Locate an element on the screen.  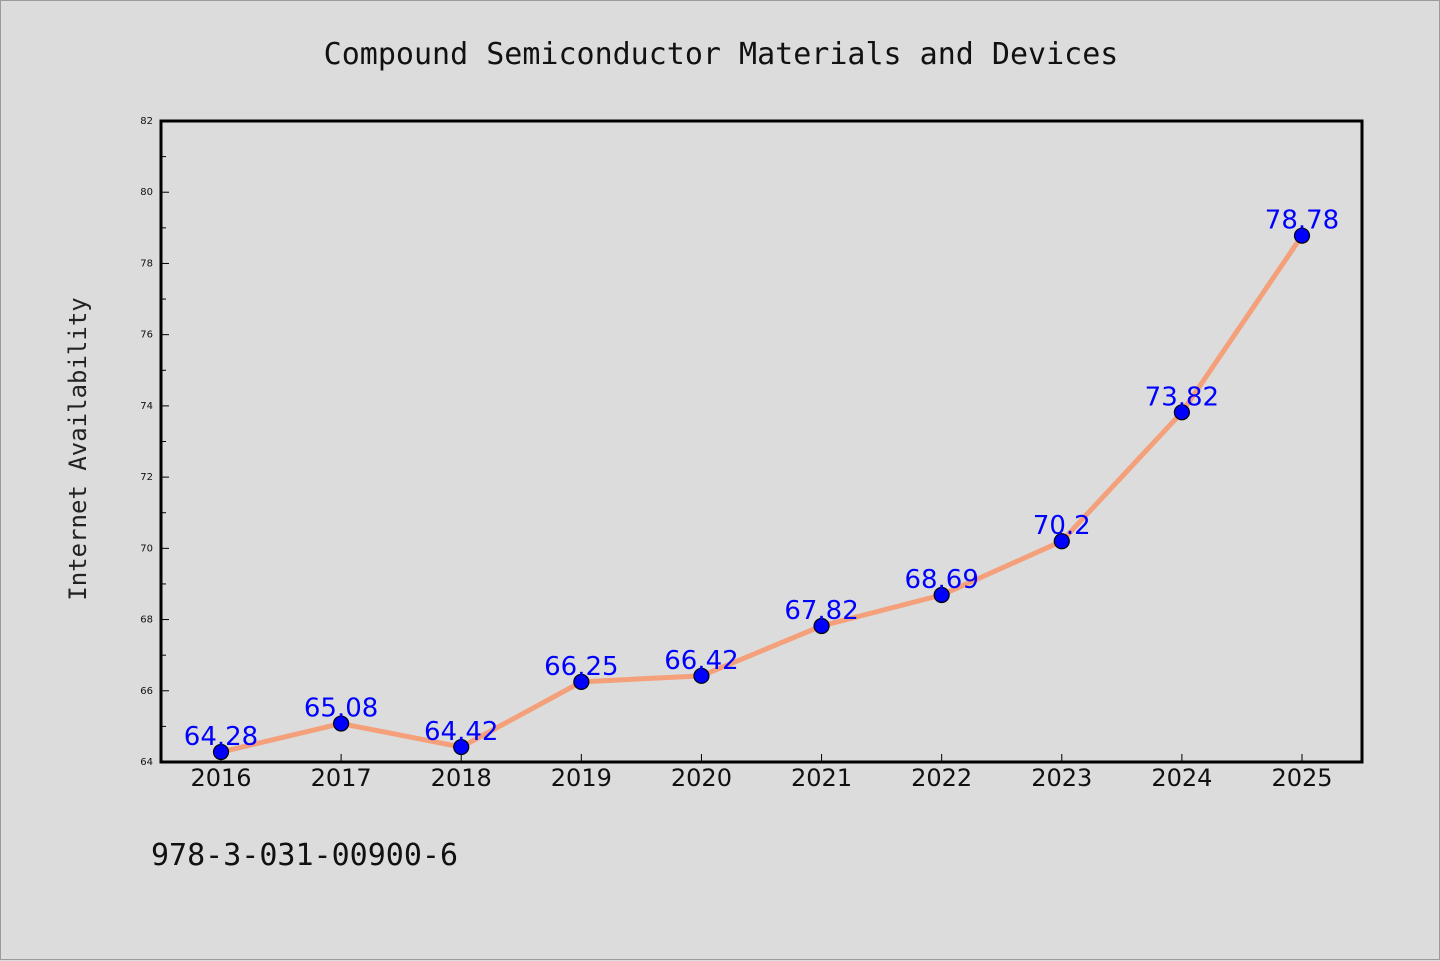
x-tick-label: 2016 is located at coordinates (220, 778).